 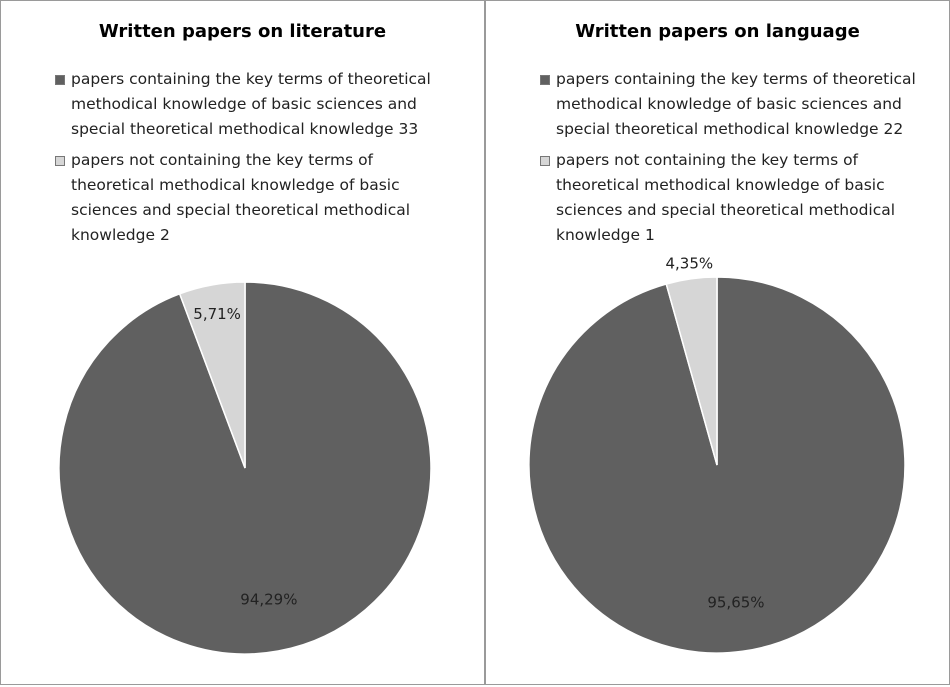 I want to click on slice-label: 5,71%, so click(x=217, y=314).